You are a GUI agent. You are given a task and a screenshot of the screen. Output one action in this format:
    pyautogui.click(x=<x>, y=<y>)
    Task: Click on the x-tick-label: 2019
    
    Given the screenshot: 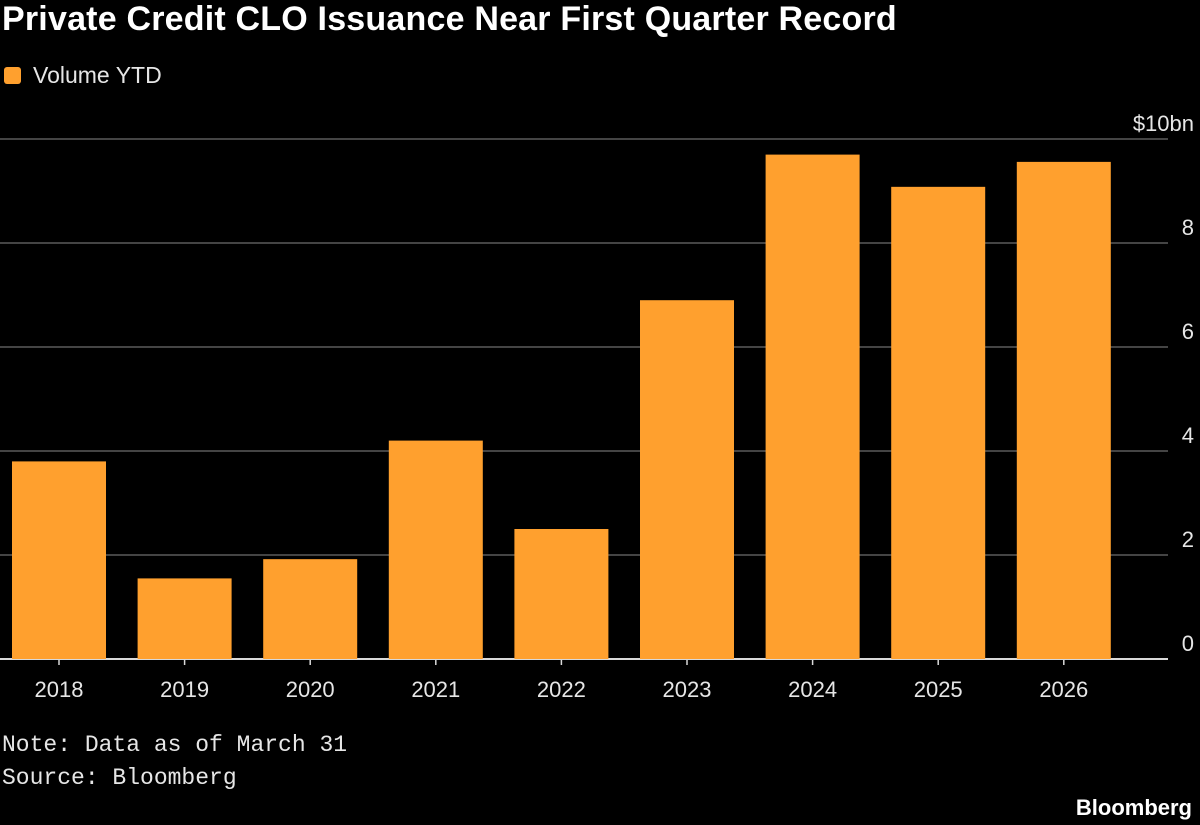 What is the action you would take?
    pyautogui.click(x=184, y=689)
    